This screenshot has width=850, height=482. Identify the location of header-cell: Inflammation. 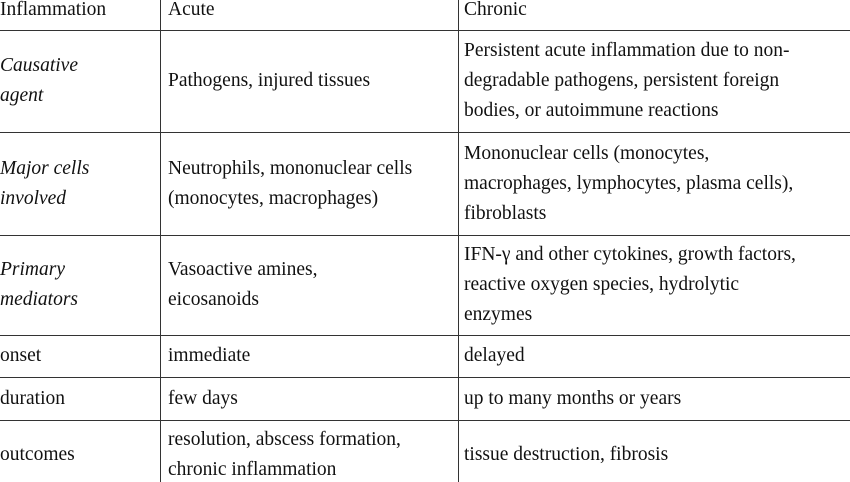
(53, 15).